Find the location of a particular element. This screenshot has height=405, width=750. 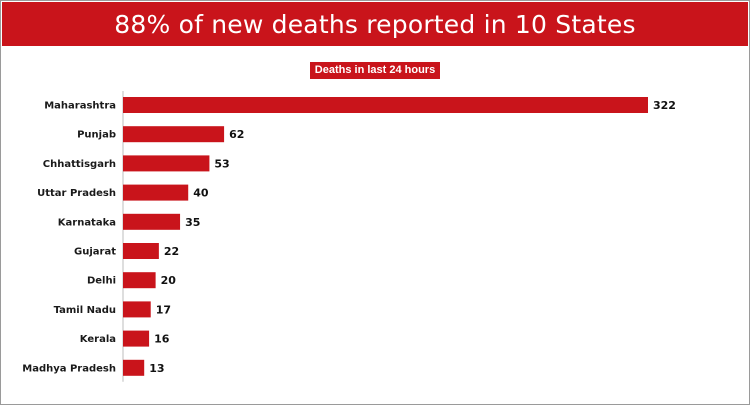

value-label: 20 is located at coordinates (169, 280).